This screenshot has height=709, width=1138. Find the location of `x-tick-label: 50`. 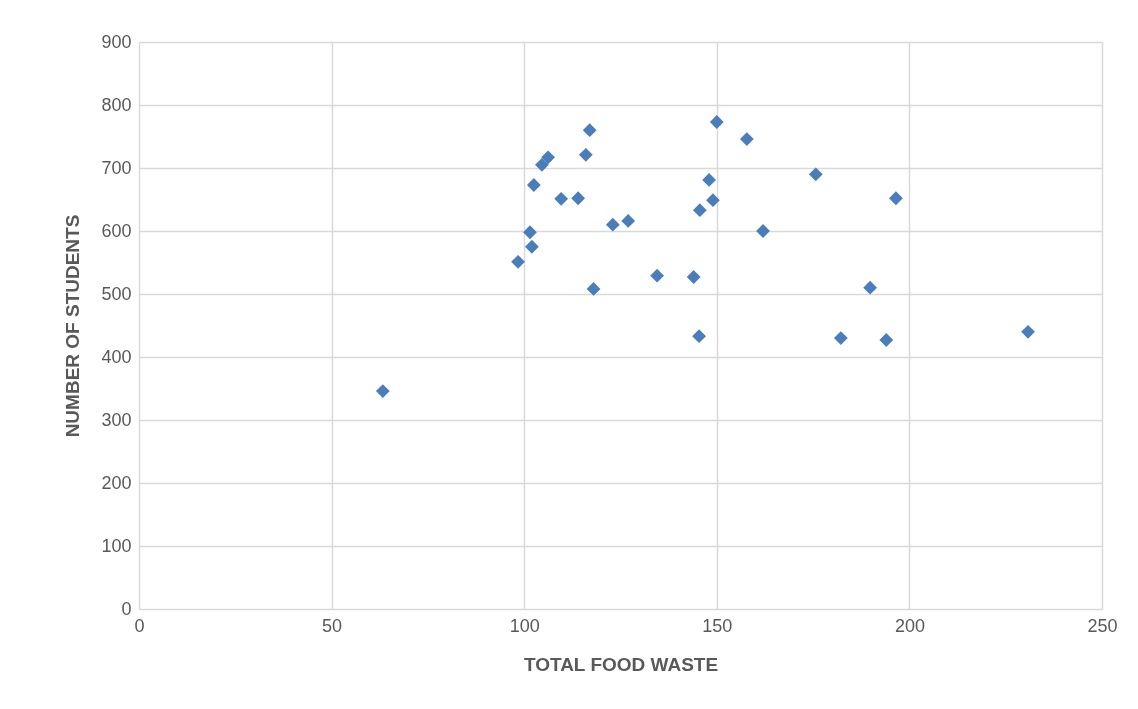

x-tick-label: 50 is located at coordinates (332, 625).